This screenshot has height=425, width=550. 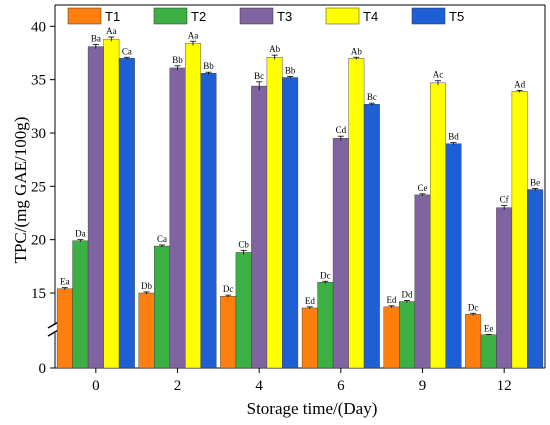 I want to click on legend-label-T3: T3, so click(x=284, y=16).